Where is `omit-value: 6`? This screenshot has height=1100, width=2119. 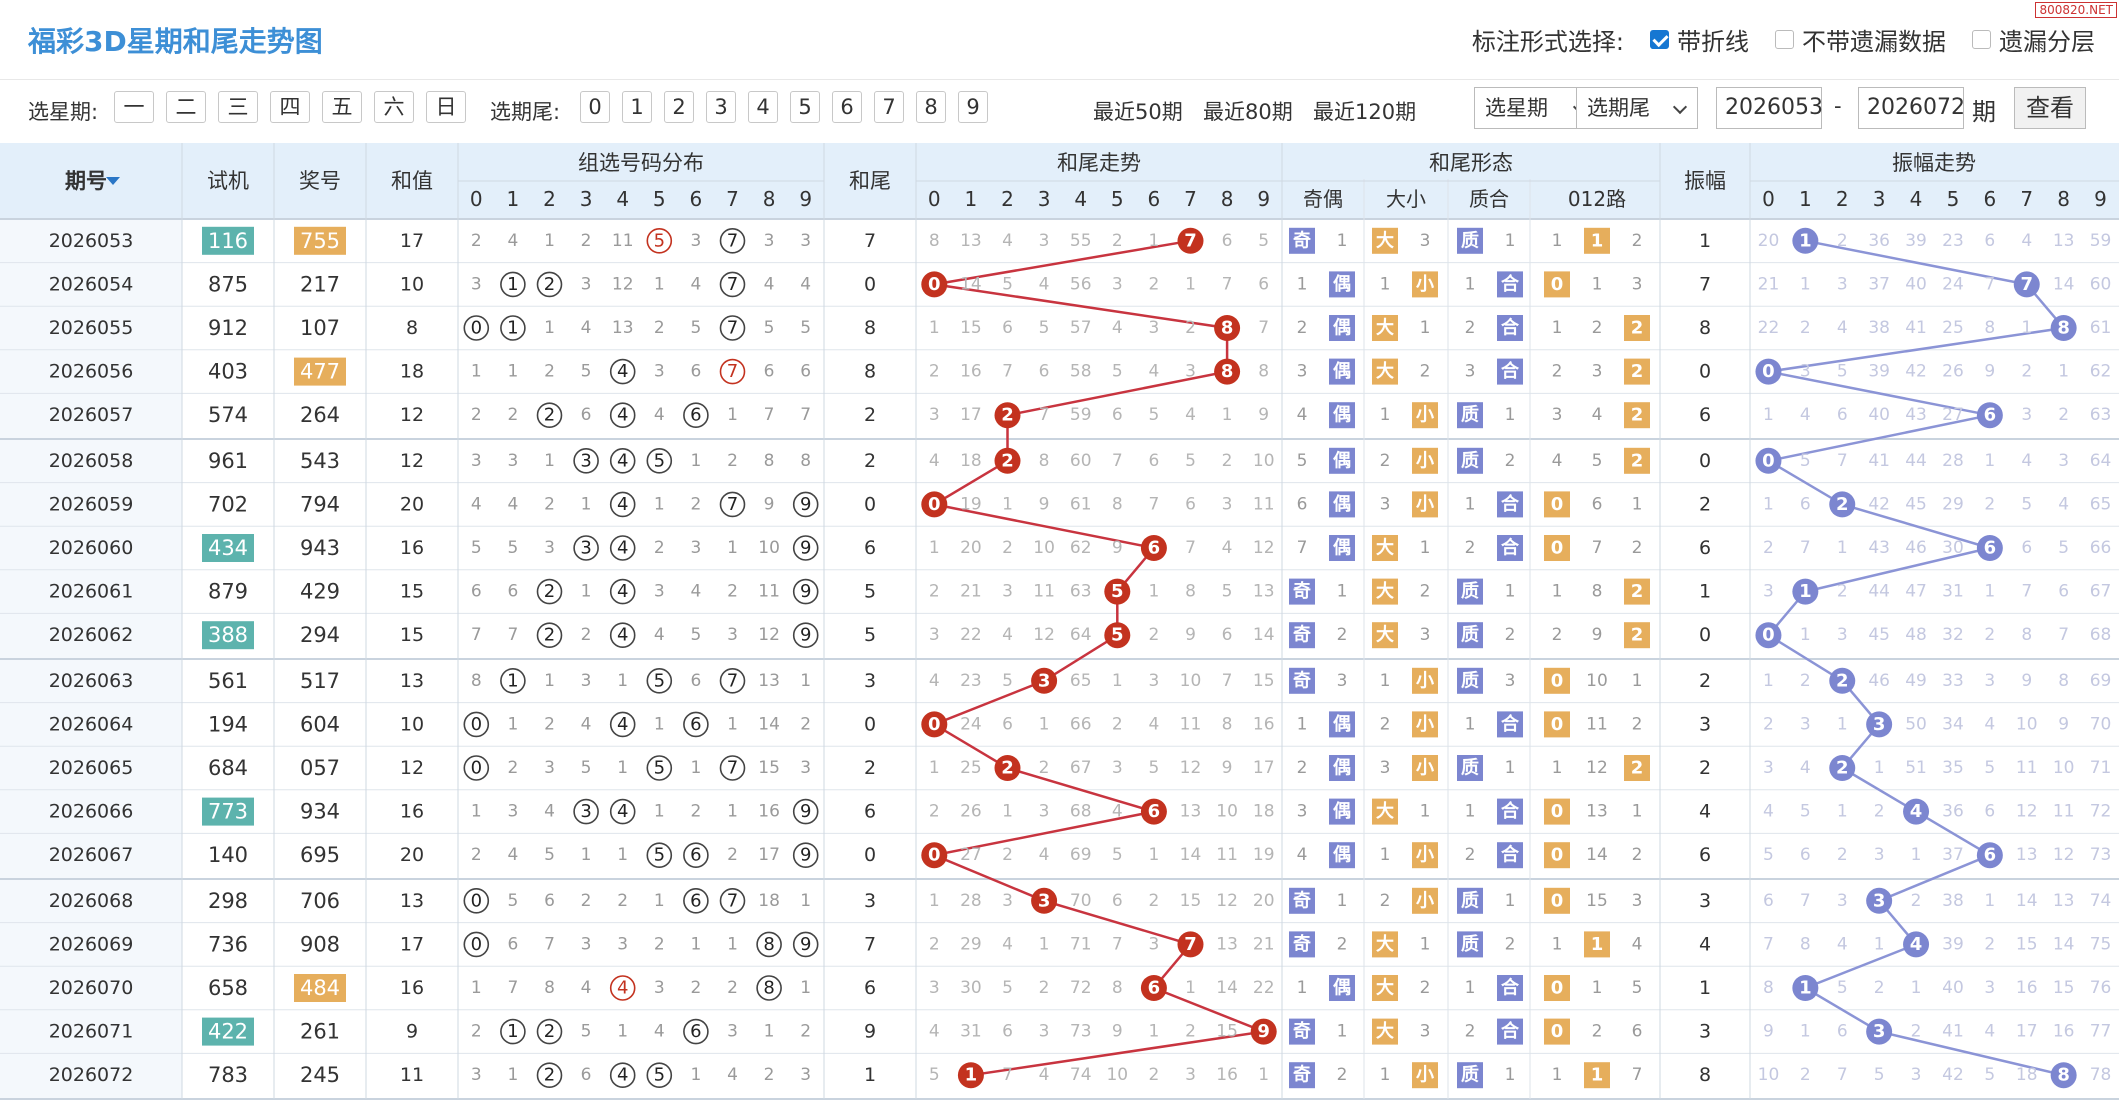
omit-value: 6 is located at coordinates (1805, 855).